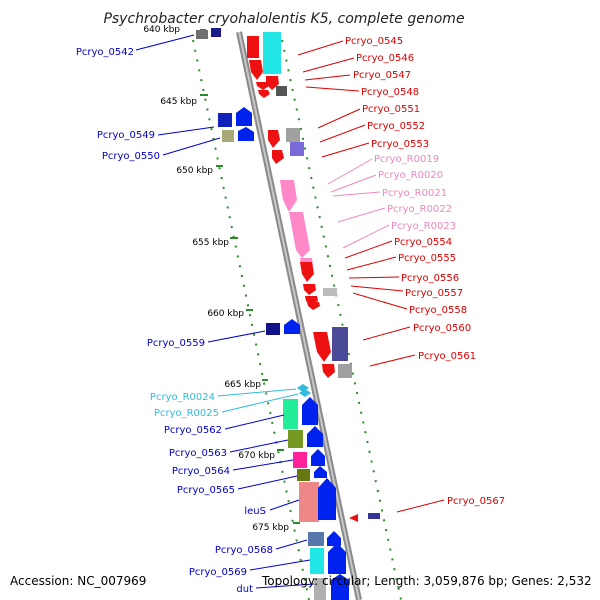  Describe the element at coordinates (419, 209) in the screenshot. I see `gene-label: Pcryo_R0022` at that location.